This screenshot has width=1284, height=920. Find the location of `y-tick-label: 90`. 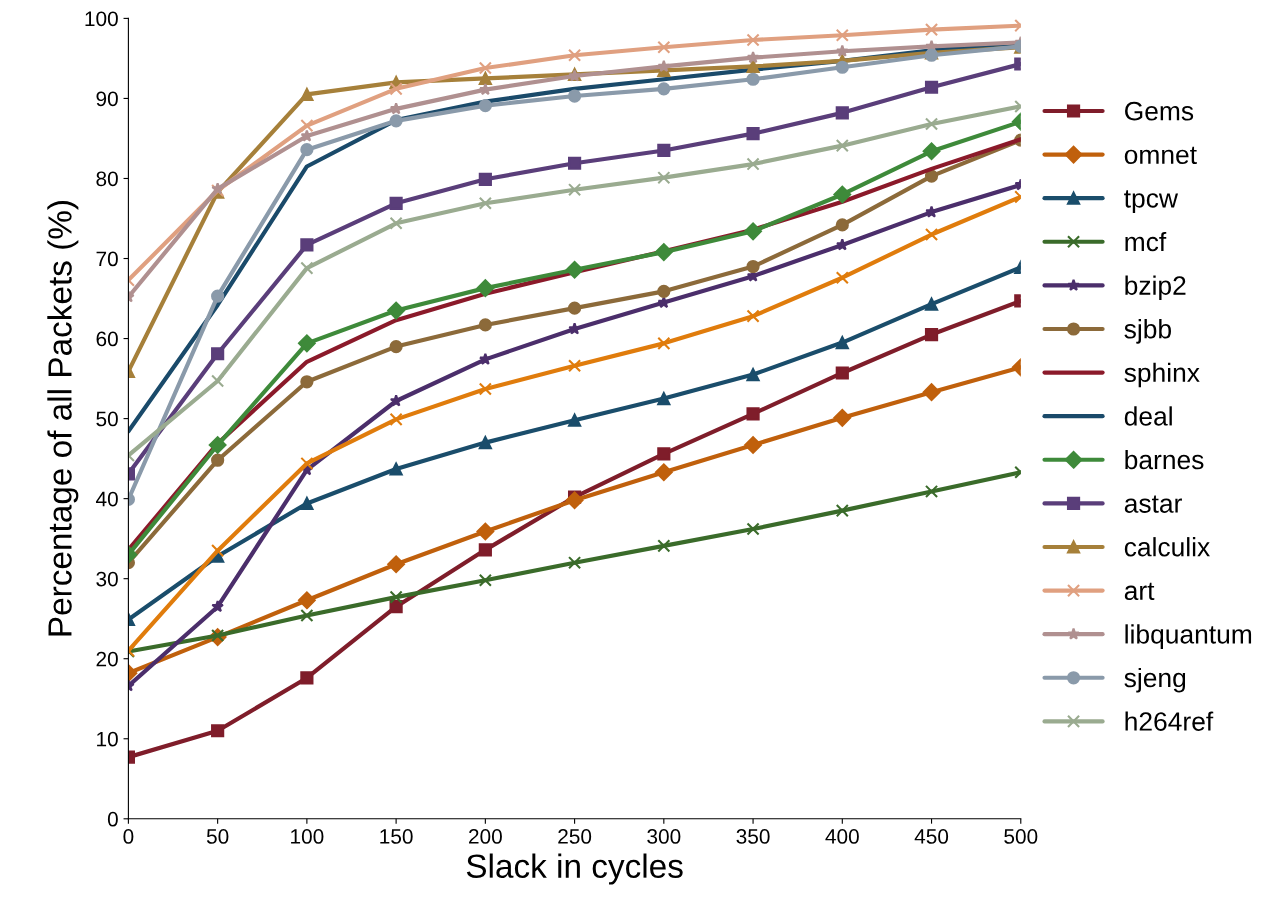

y-tick-label: 90 is located at coordinates (107, 99).